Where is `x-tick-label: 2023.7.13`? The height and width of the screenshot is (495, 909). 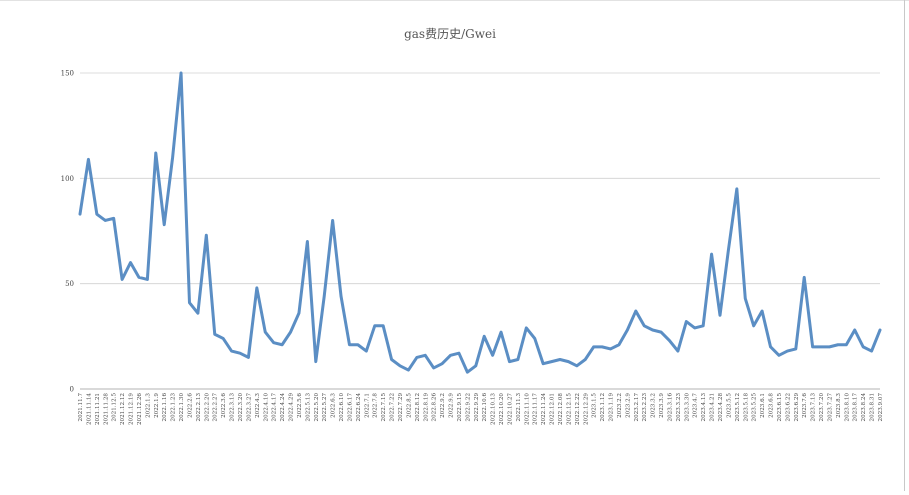 x-tick-label: 2023.7.13 is located at coordinates (814, 407).